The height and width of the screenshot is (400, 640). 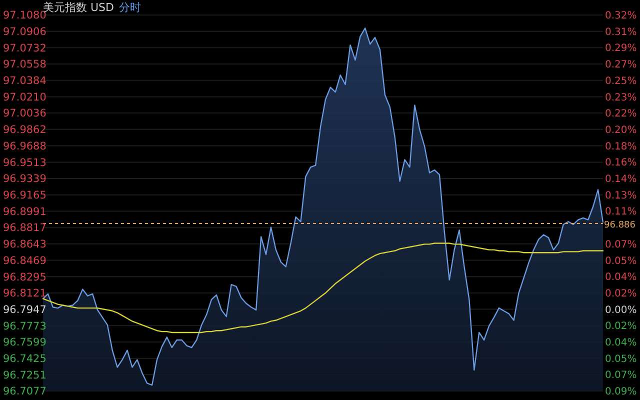 What do you see at coordinates (621, 16) in the screenshot?
I see `y2-tick-label: 0.32%` at bounding box center [621, 16].